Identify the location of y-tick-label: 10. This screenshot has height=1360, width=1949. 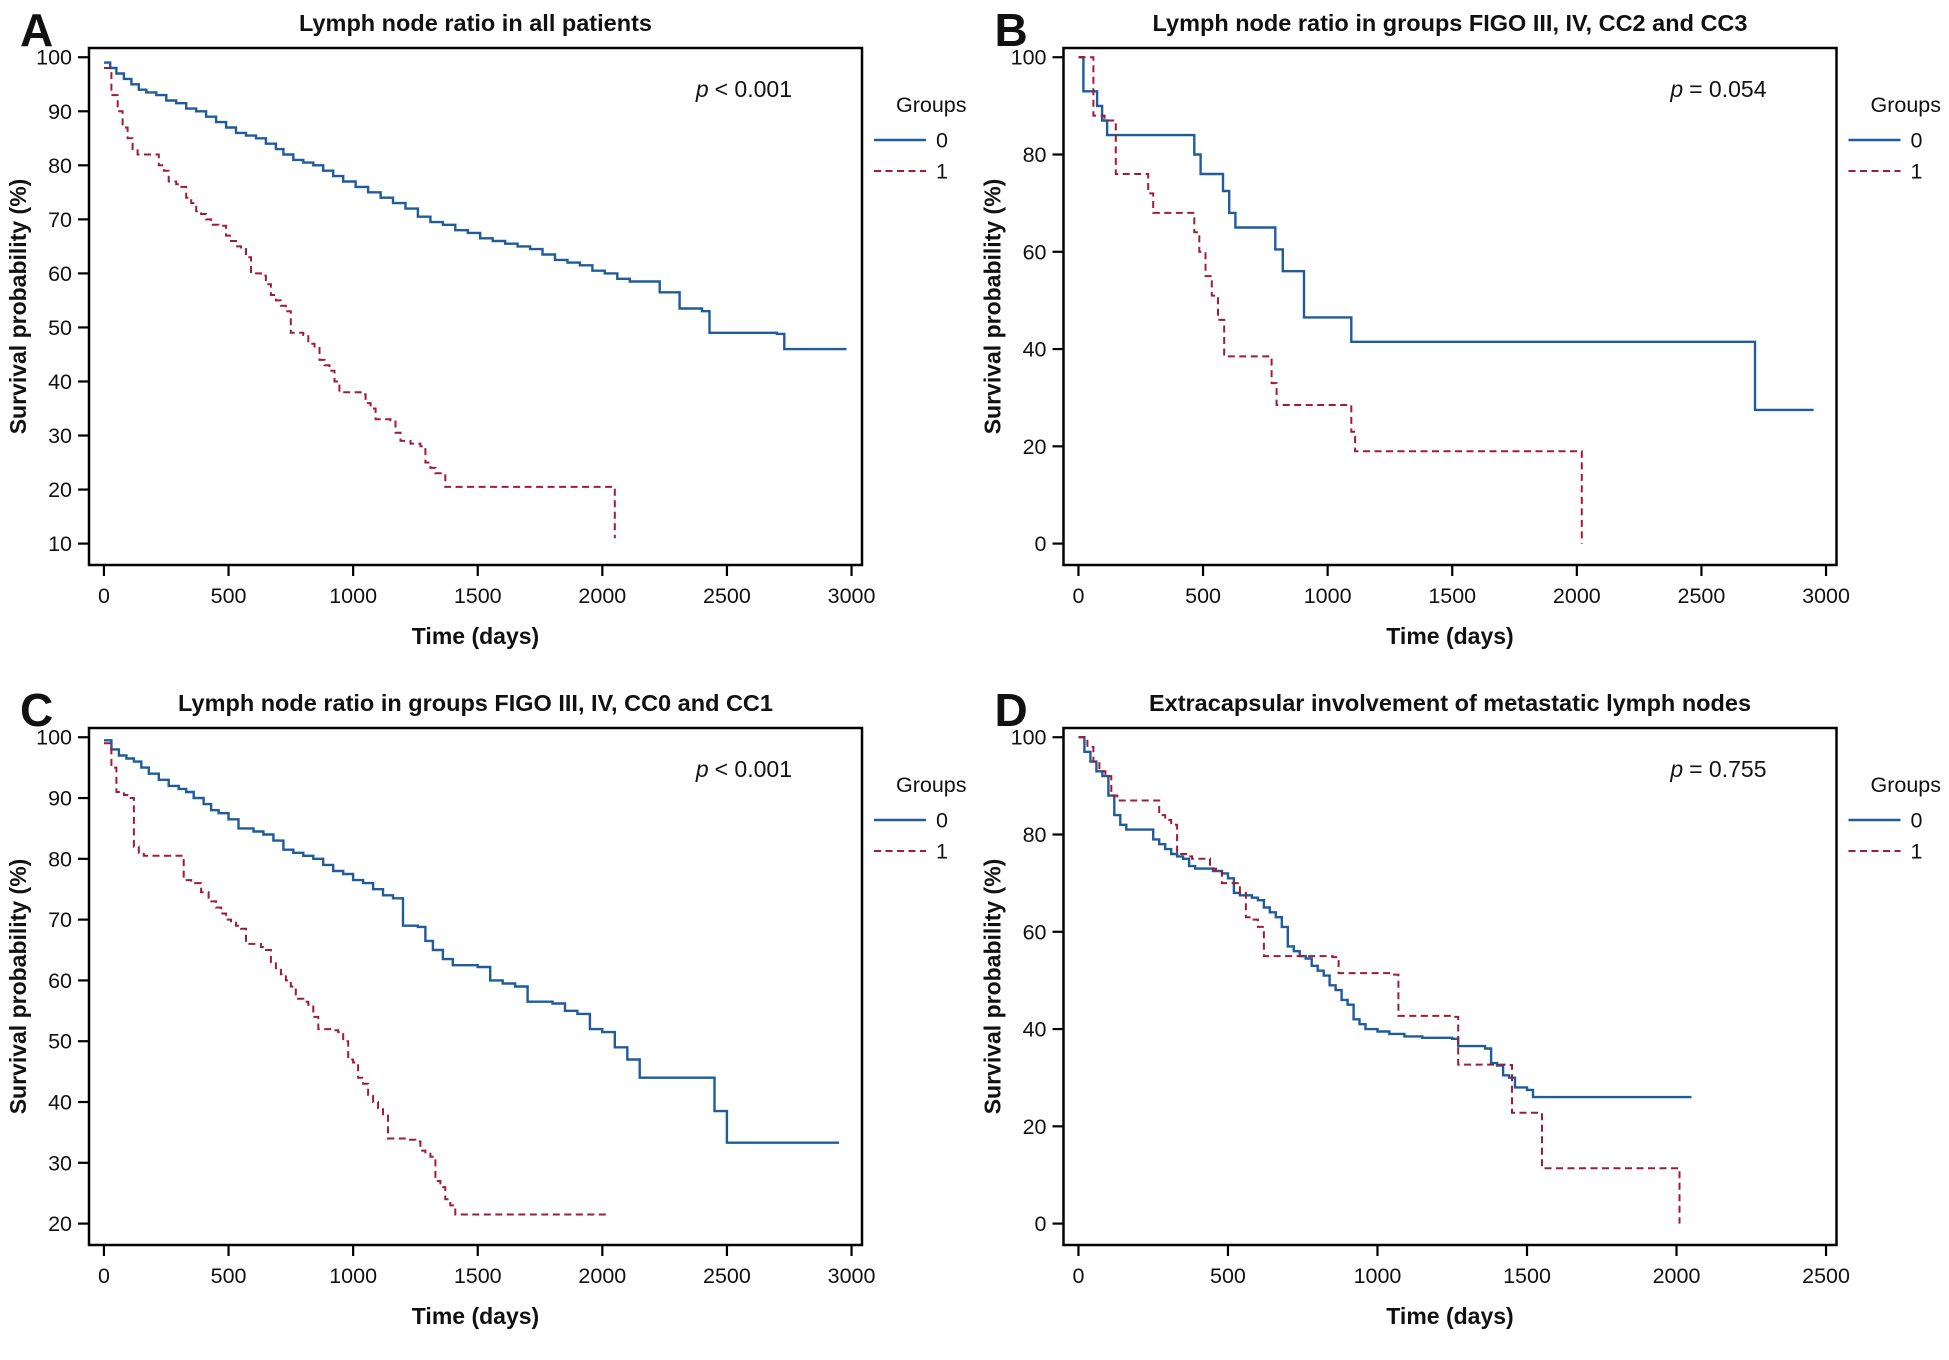
(60, 544).